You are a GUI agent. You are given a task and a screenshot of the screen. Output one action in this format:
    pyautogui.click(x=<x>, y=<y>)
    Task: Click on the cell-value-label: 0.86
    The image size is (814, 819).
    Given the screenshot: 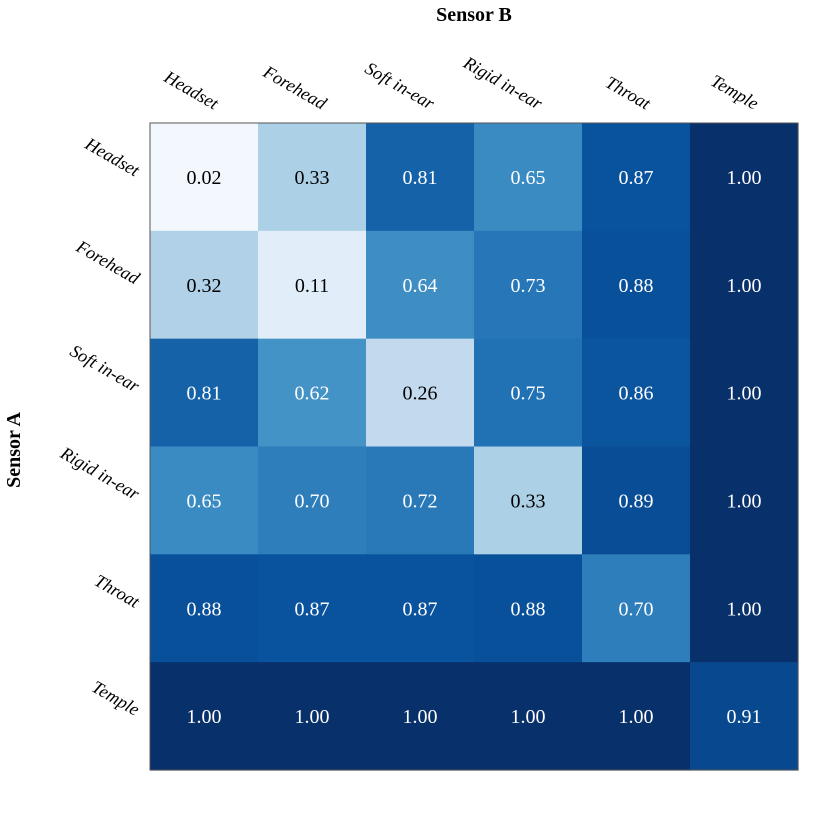 What is the action you would take?
    pyautogui.click(x=636, y=394)
    